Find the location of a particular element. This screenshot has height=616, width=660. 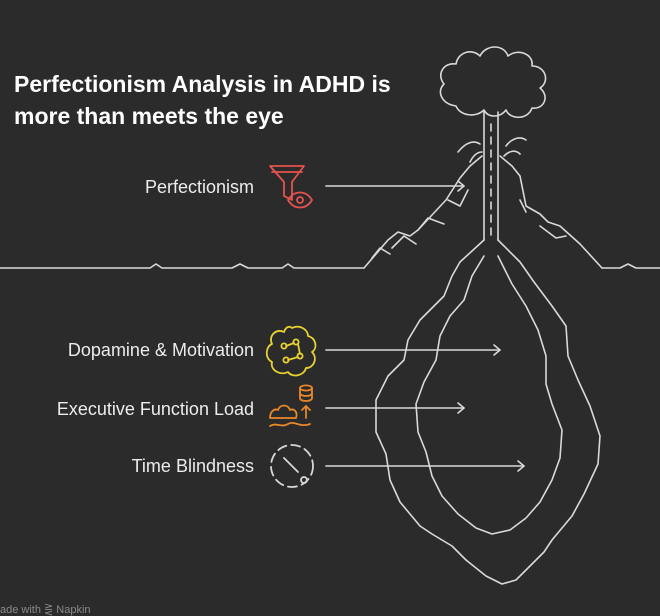

funnel-eye-icon is located at coordinates (291, 187).